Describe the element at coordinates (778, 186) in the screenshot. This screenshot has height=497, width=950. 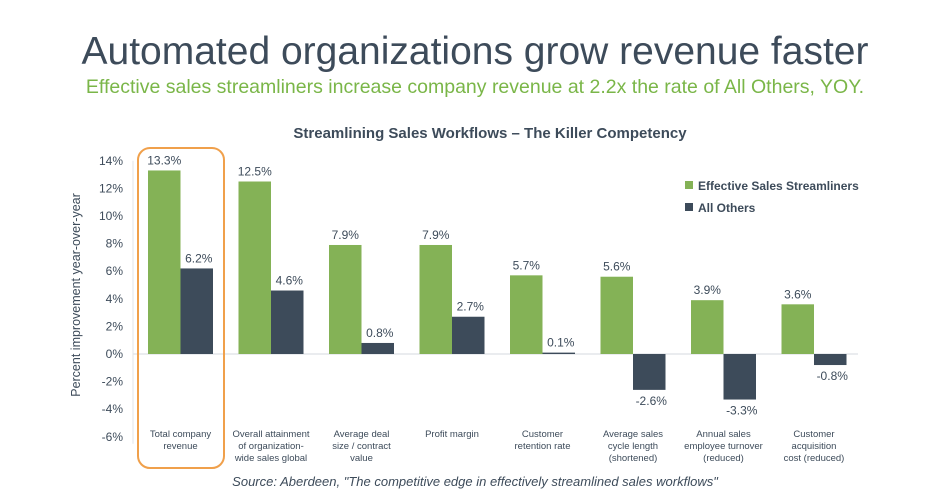
I see `legend-label: Effective Sales Streamliners` at that location.